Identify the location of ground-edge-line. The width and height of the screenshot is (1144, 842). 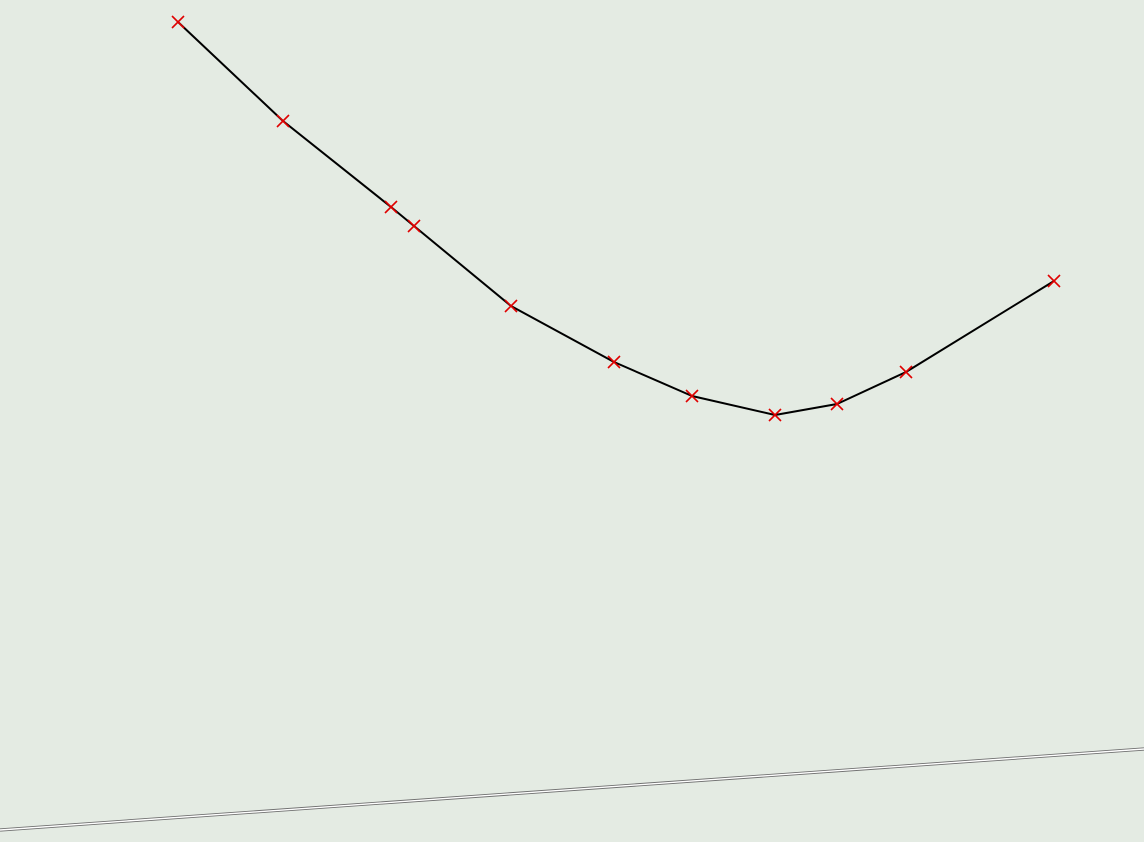
(572, 789).